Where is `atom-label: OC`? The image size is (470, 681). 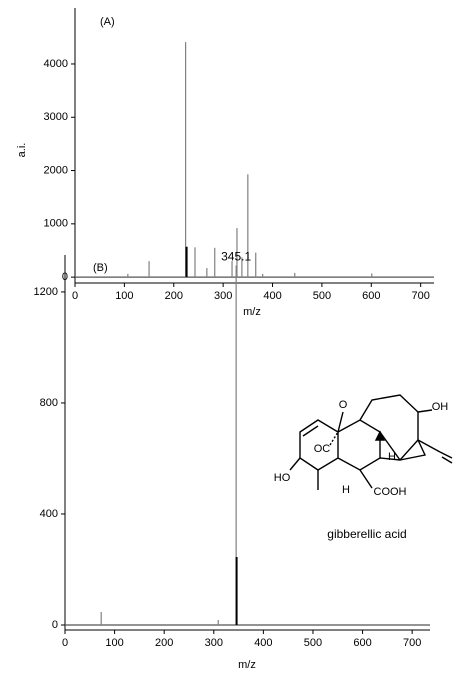
atom-label: OC is located at coordinates (322, 449).